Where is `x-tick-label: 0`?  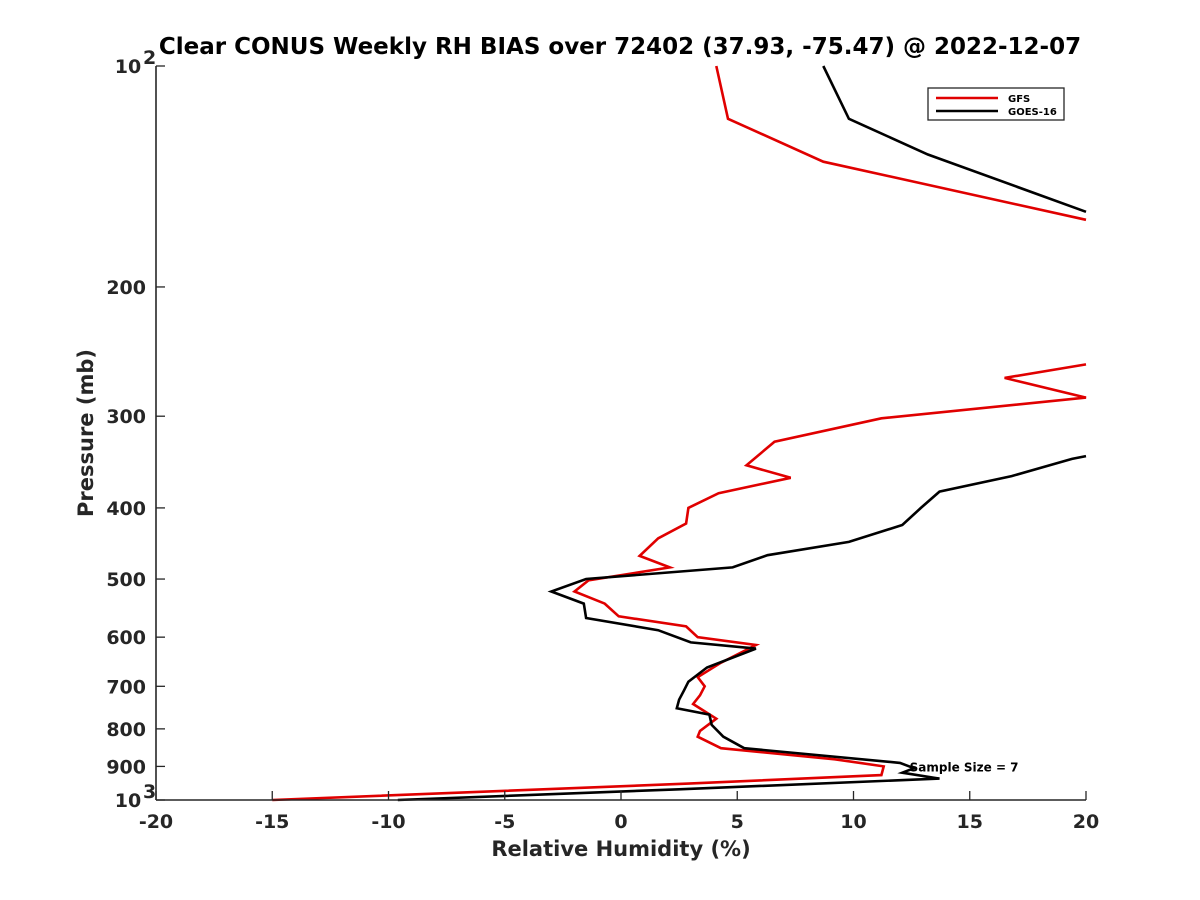 x-tick-label: 0 is located at coordinates (620, 822).